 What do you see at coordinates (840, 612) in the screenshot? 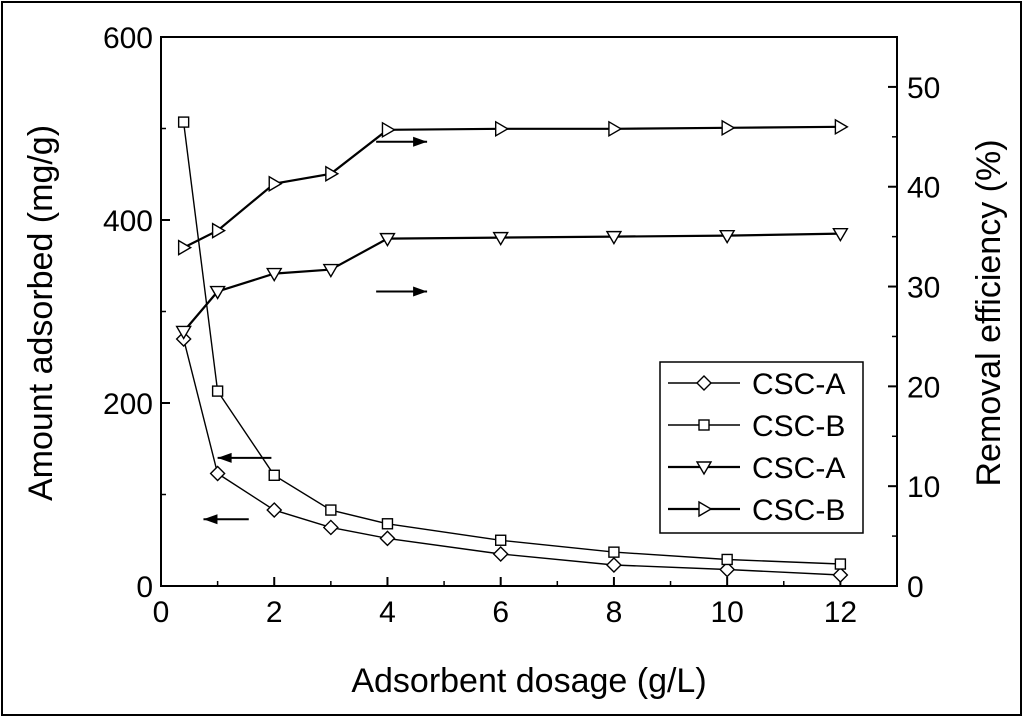
I see `x-tick-label: 12` at bounding box center [840, 612].